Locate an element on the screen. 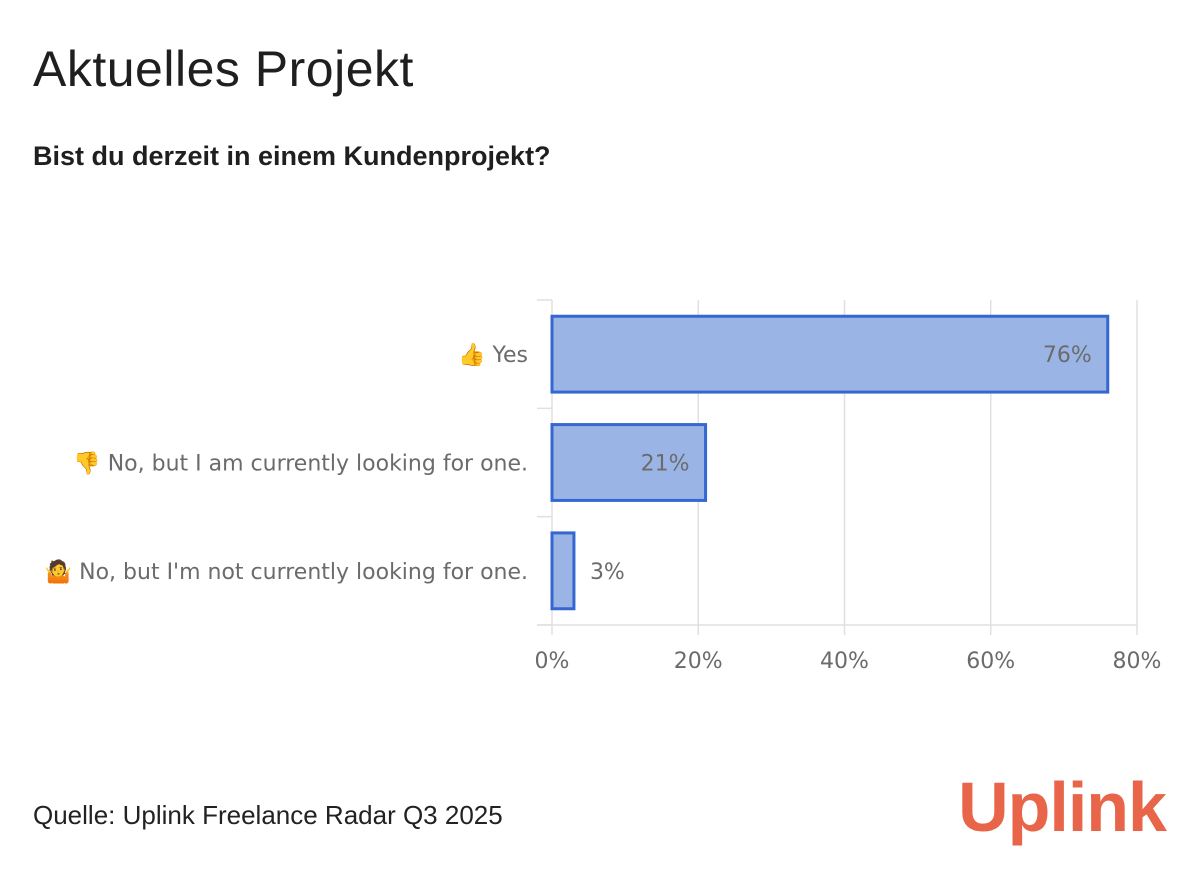  brand-logo: Uplink is located at coordinates (1062, 807).